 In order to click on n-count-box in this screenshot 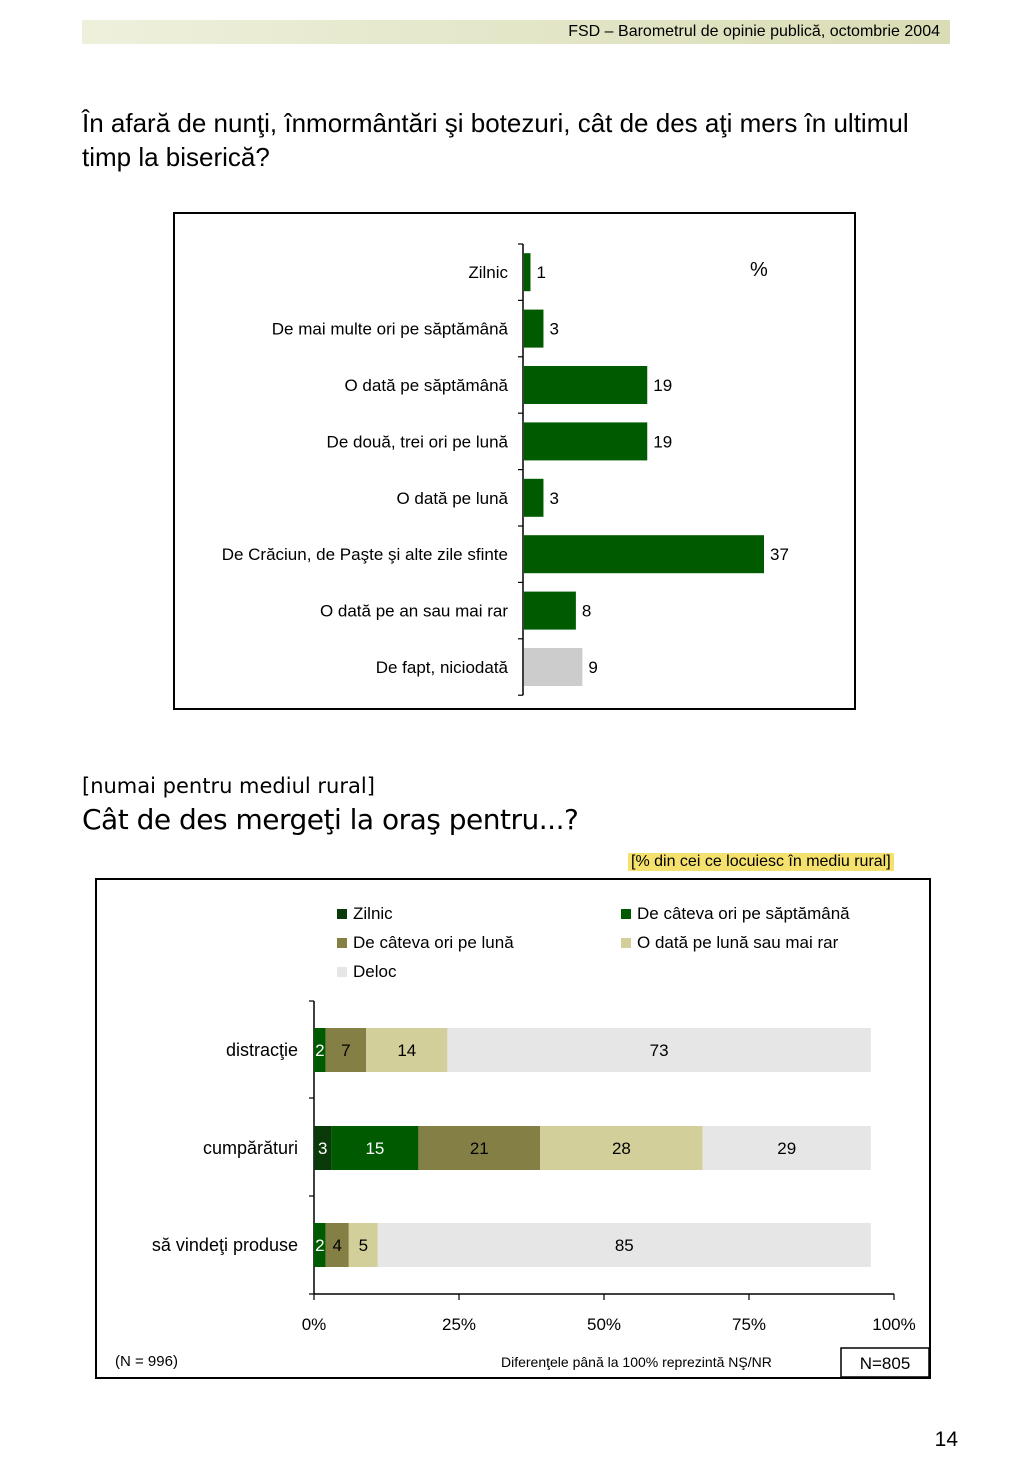, I will do `click(884, 1362)`.